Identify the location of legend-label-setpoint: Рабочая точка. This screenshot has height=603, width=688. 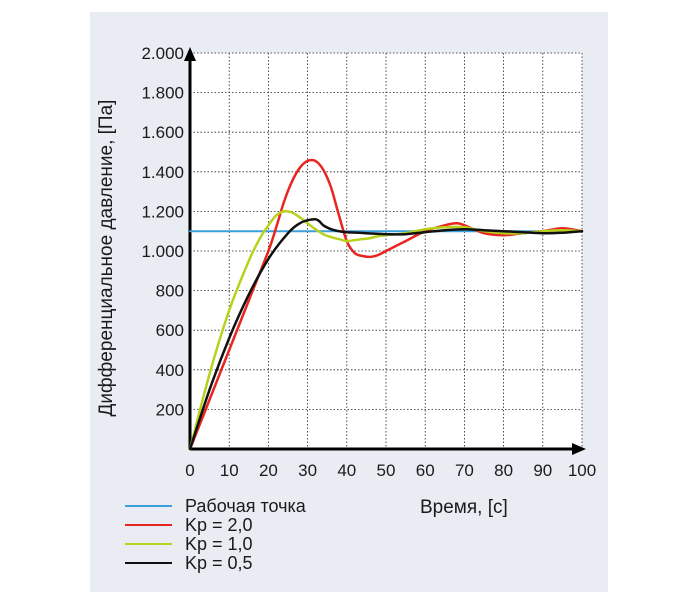
(246, 506).